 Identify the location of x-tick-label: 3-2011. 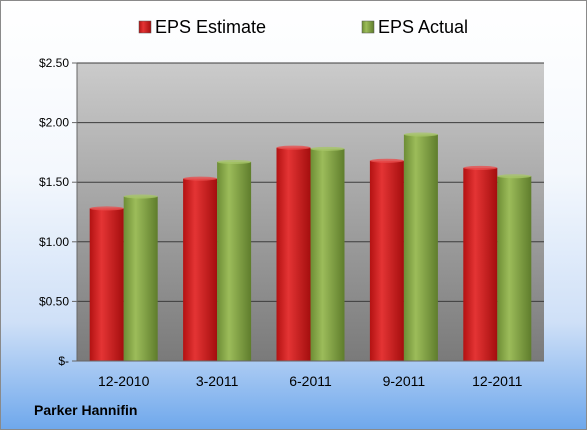
(217, 381).